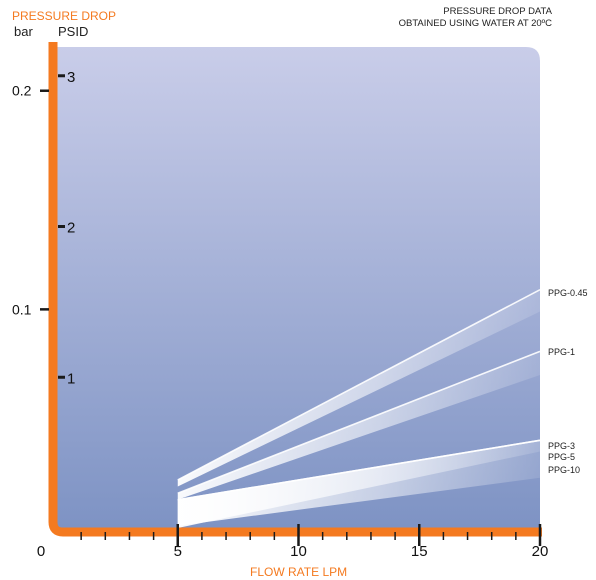  I want to click on x-tick-label: 10, so click(298, 551).